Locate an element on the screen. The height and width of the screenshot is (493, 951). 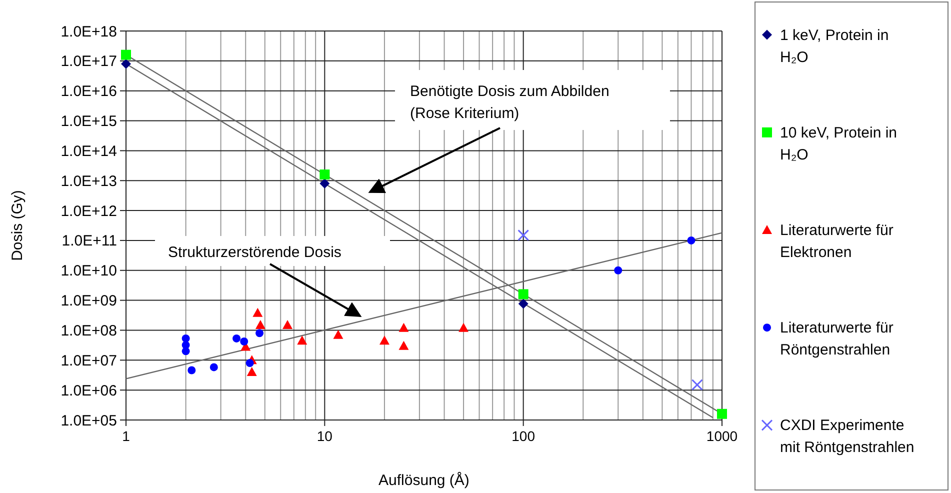
y-tick-label: 1.0E+12 is located at coordinates (88, 211).